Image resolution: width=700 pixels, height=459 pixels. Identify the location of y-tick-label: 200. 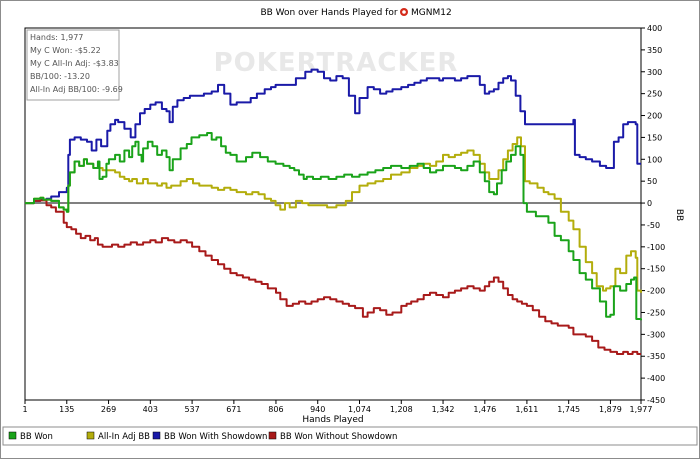
(654, 116).